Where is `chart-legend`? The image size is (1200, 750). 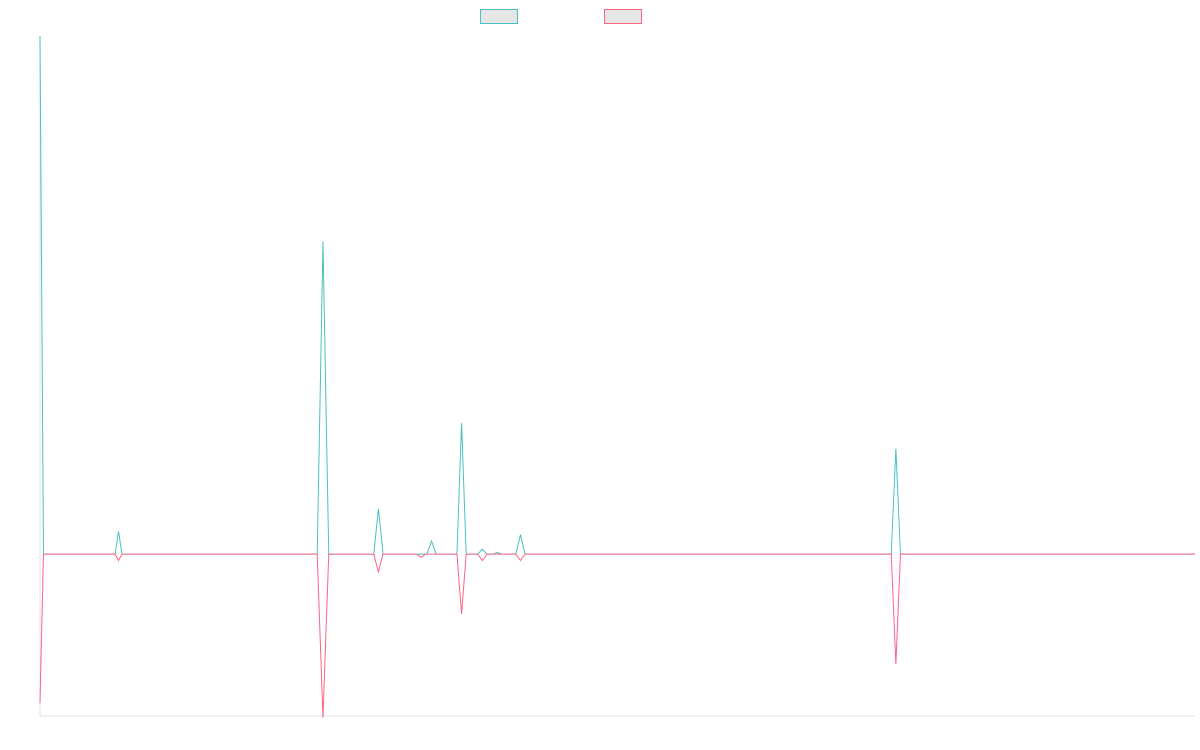 chart-legend is located at coordinates (600, 18).